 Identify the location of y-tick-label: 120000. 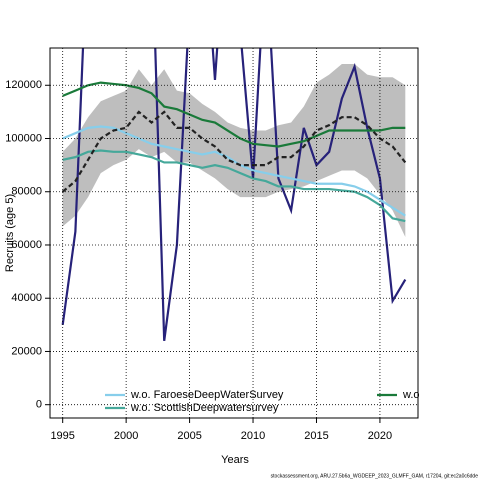
(23, 85).